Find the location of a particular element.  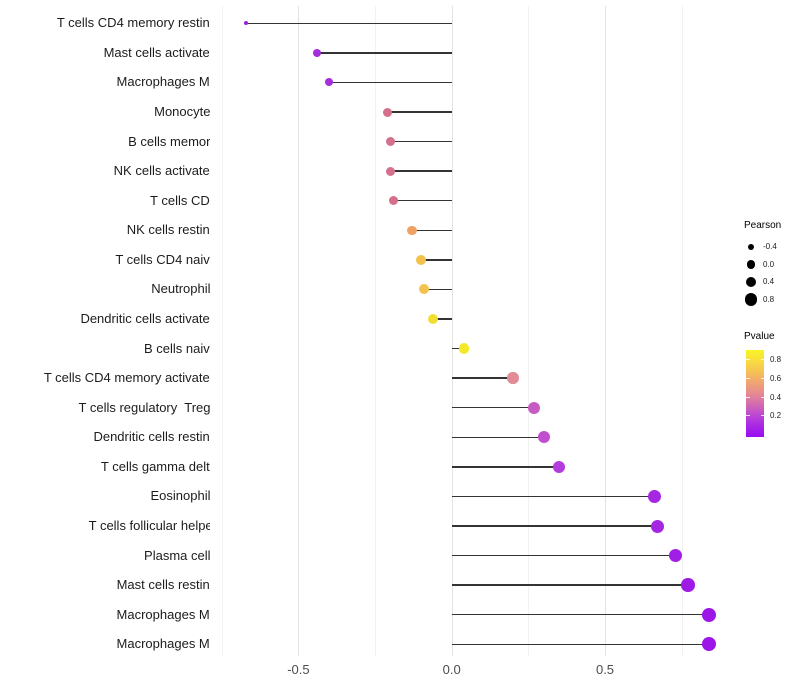

y-axis-label: T cells CD4 memory resting is located at coordinates (136, 23).